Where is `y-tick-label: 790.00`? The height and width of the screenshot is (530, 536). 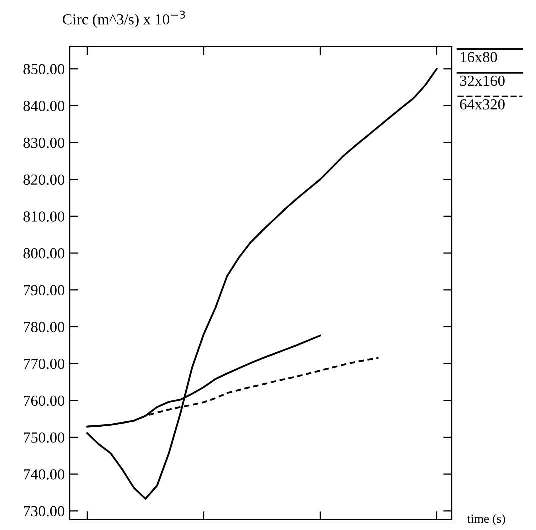 y-tick-label: 790.00 is located at coordinates (44, 290).